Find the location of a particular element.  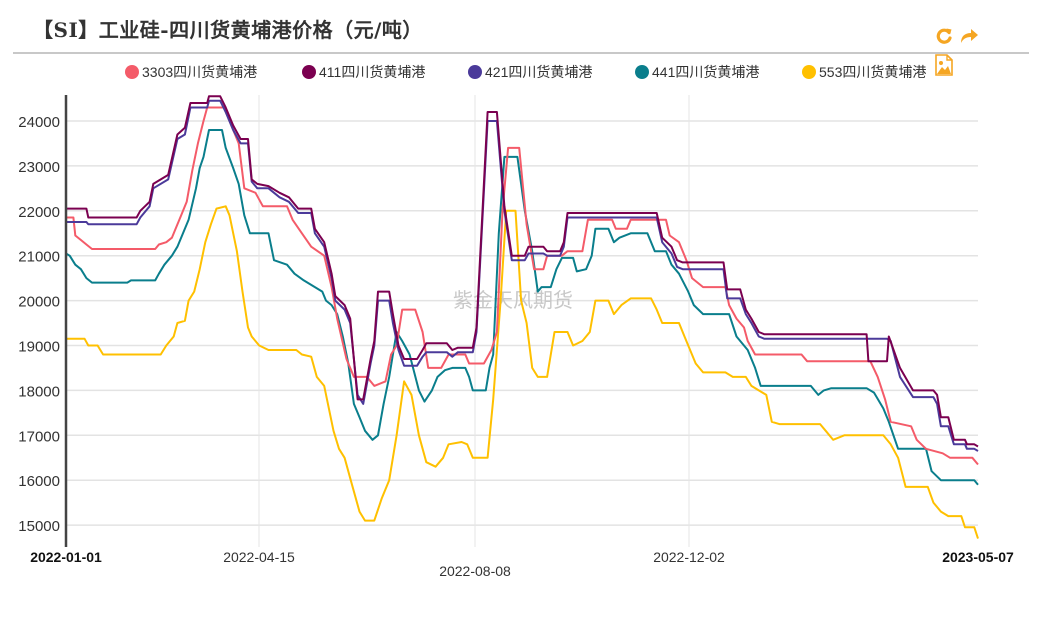

legend-item-411: 411四川货黄埔港 is located at coordinates (363, 72).